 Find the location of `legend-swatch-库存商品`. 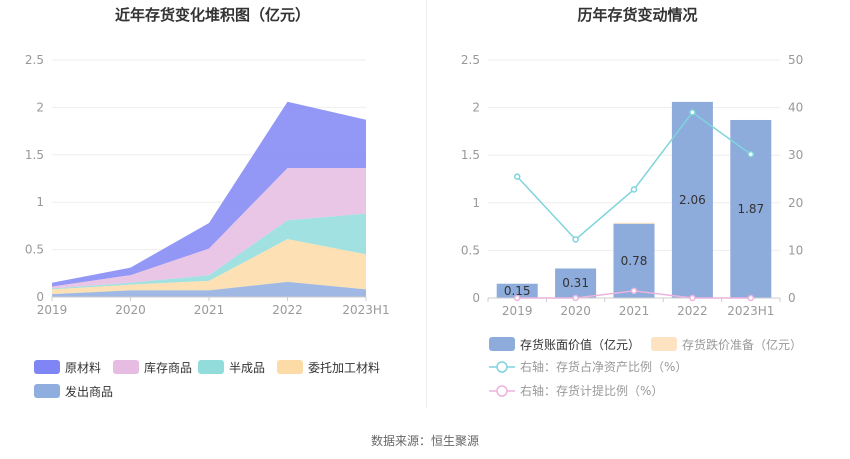

legend-swatch-库存商品 is located at coordinates (126, 367).